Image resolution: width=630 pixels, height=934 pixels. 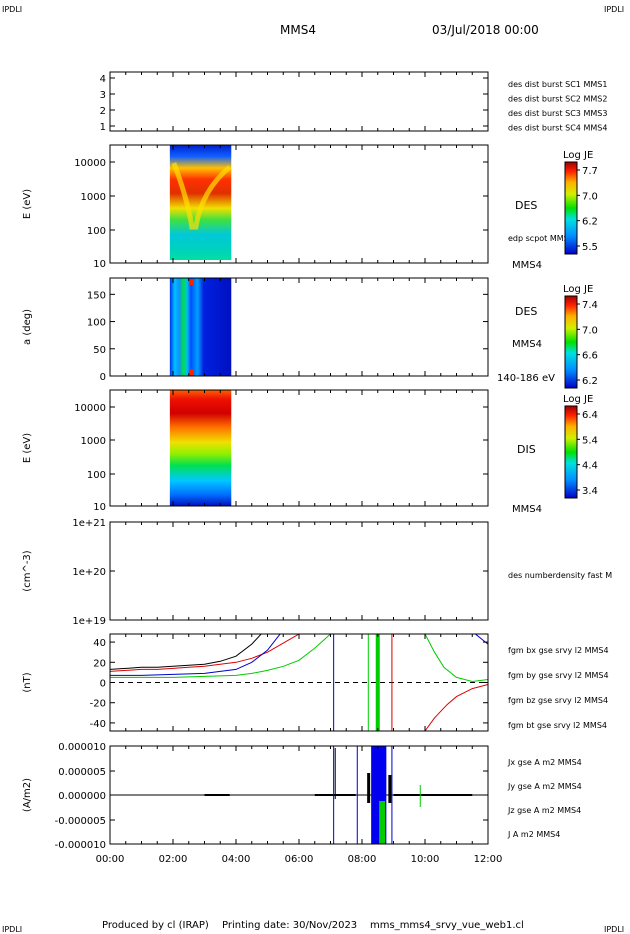 I want to click on colorbar-tick-label: 5.4, so click(x=590, y=440).